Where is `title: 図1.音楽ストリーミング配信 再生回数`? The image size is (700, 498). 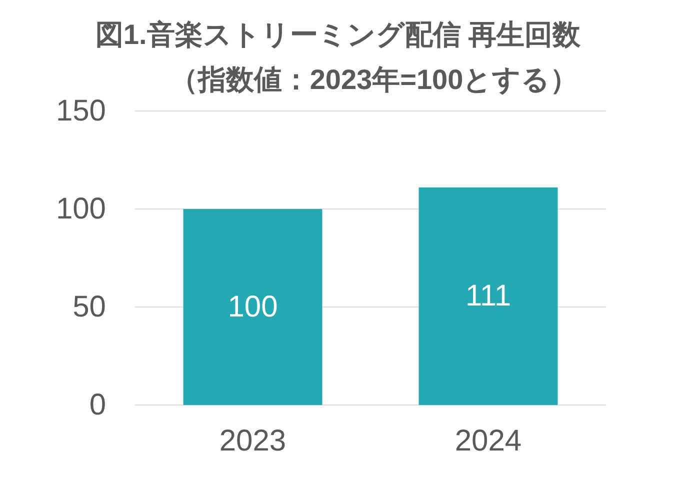
title: 図1.音楽ストリーミング配信 再生回数 is located at coordinates (338, 34).